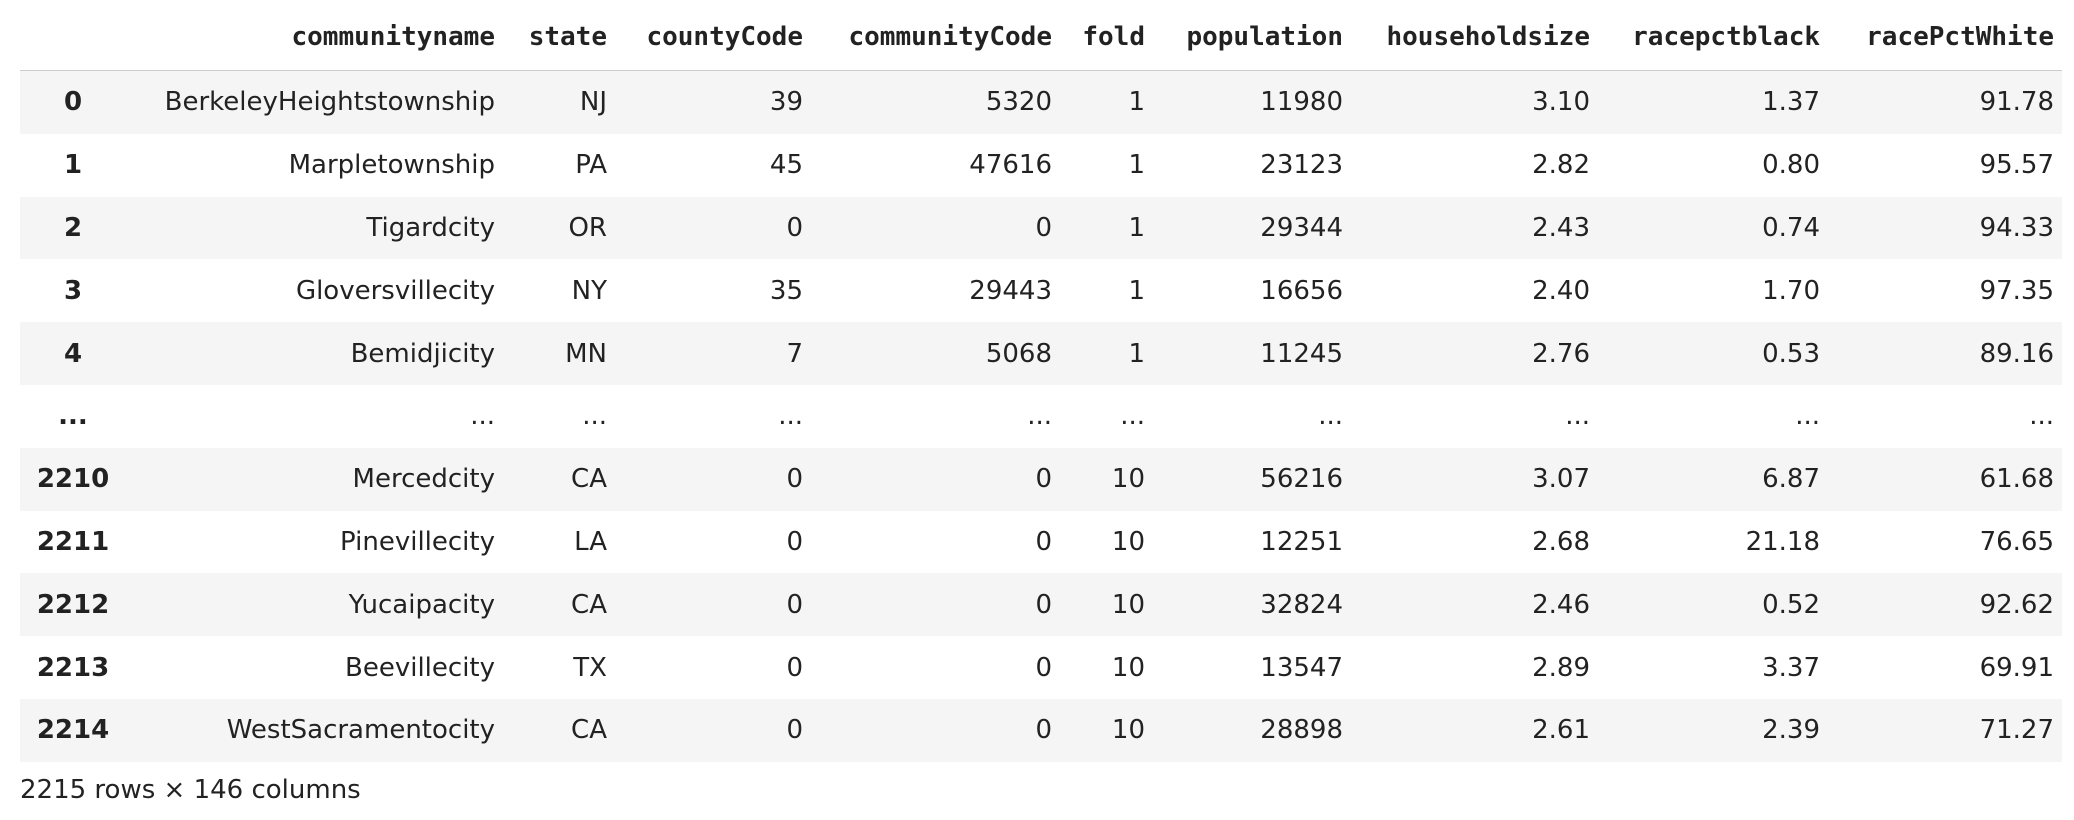 The height and width of the screenshot is (820, 2074). What do you see at coordinates (593, 102) in the screenshot?
I see `table-cell: NJ` at bounding box center [593, 102].